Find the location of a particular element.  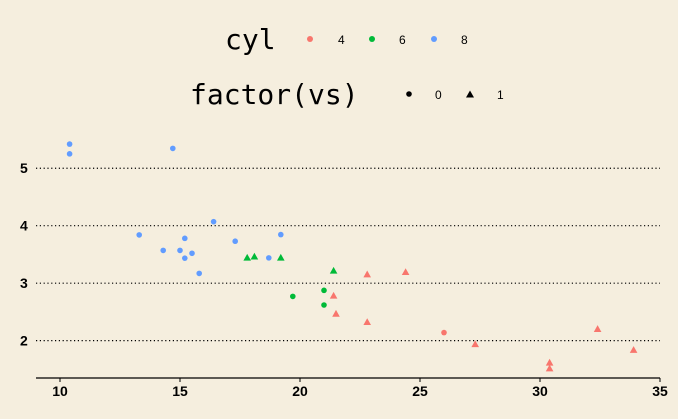

y-tick-label-1: 3 is located at coordinates (24, 283).